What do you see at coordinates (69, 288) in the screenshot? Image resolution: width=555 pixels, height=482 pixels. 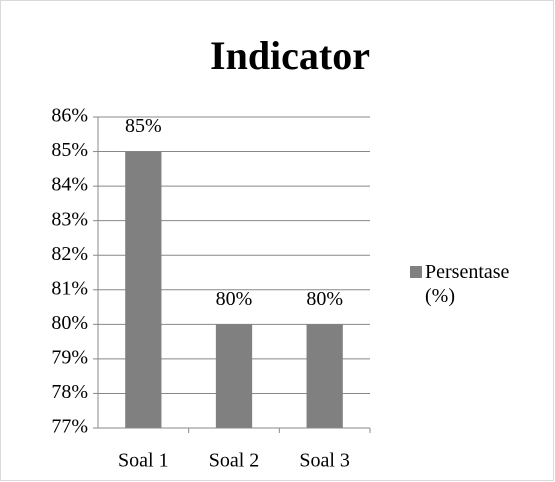 I see `y-tick-label: 81%` at bounding box center [69, 288].